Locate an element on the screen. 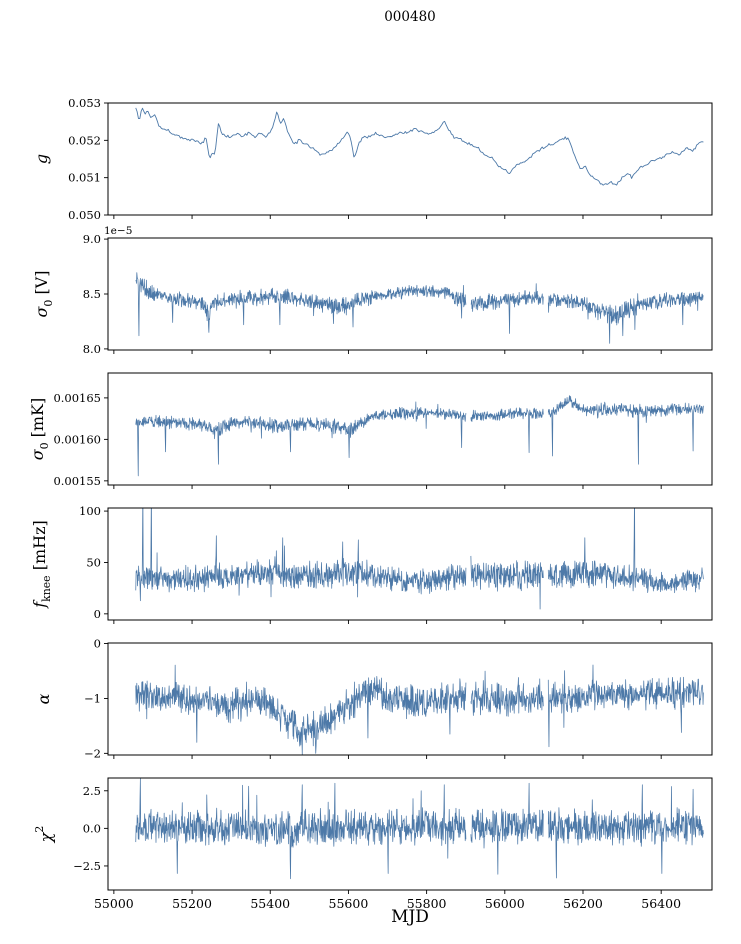 The image size is (741, 944). panel-alpha: −2 −1 0 is located at coordinates (398, 698).